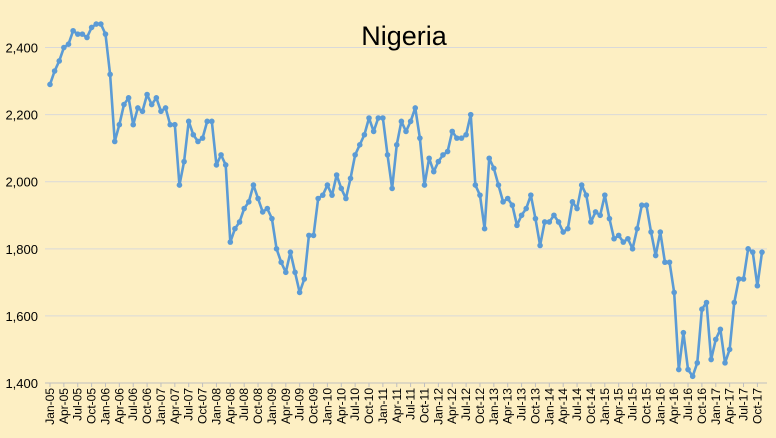 The width and height of the screenshot is (776, 438). I want to click on x-tick-label: Jul-17, so click(744, 404).